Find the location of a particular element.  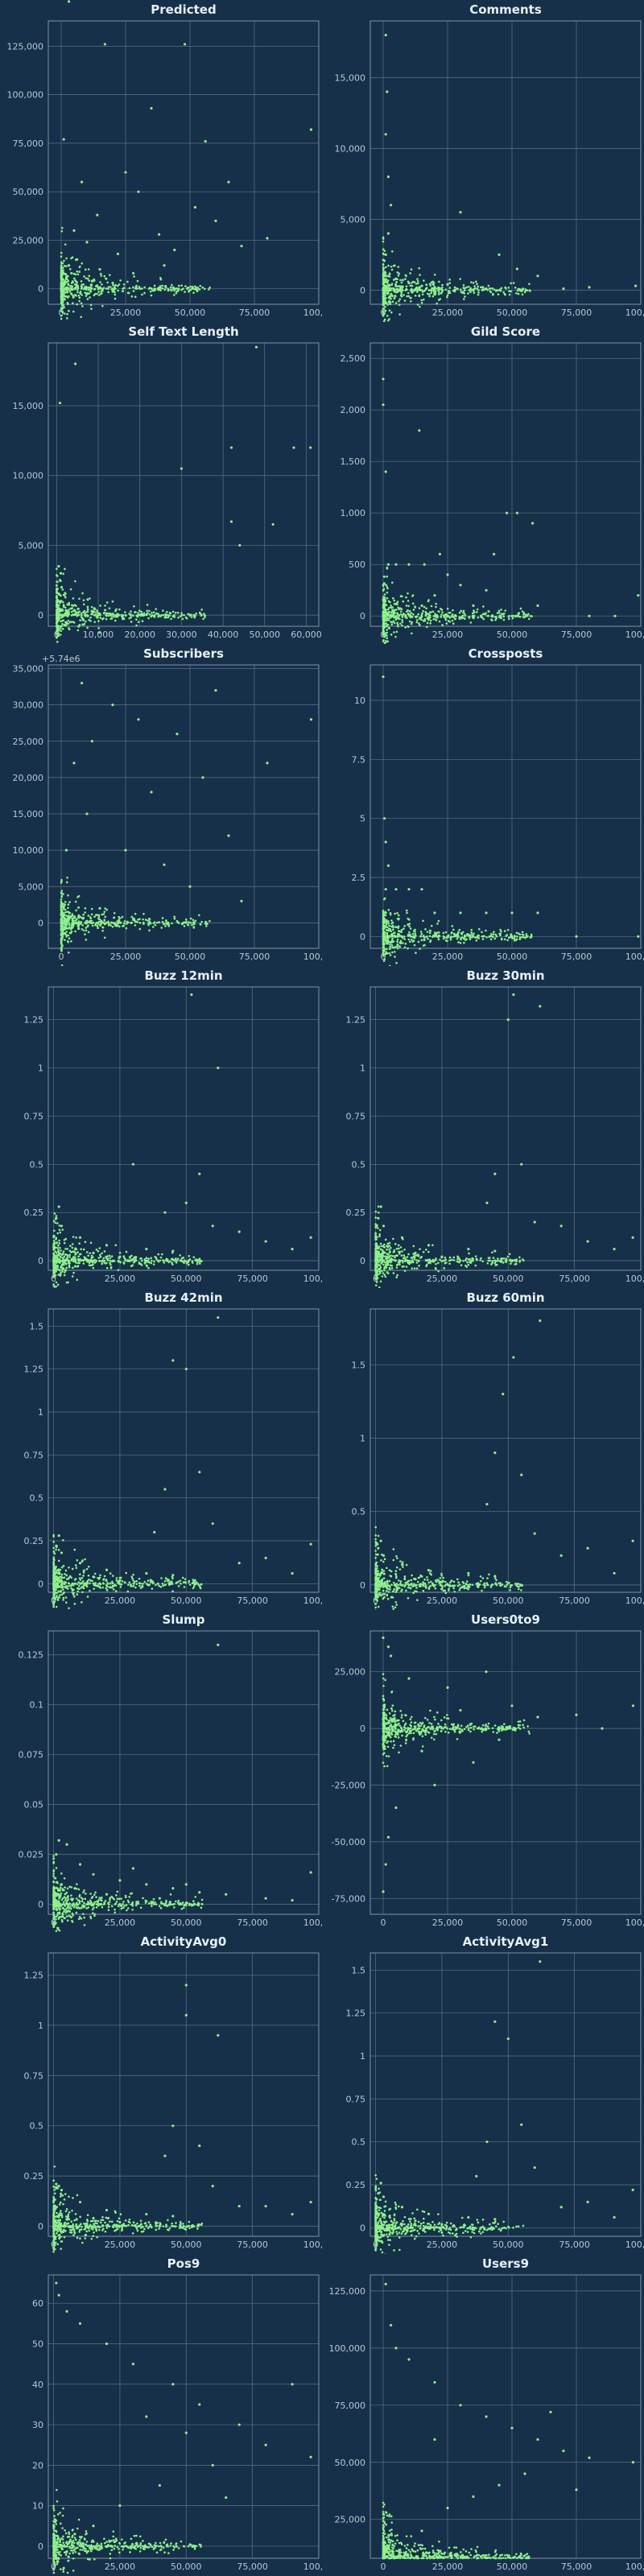

chart-title: Buzz 30min is located at coordinates (505, 975).